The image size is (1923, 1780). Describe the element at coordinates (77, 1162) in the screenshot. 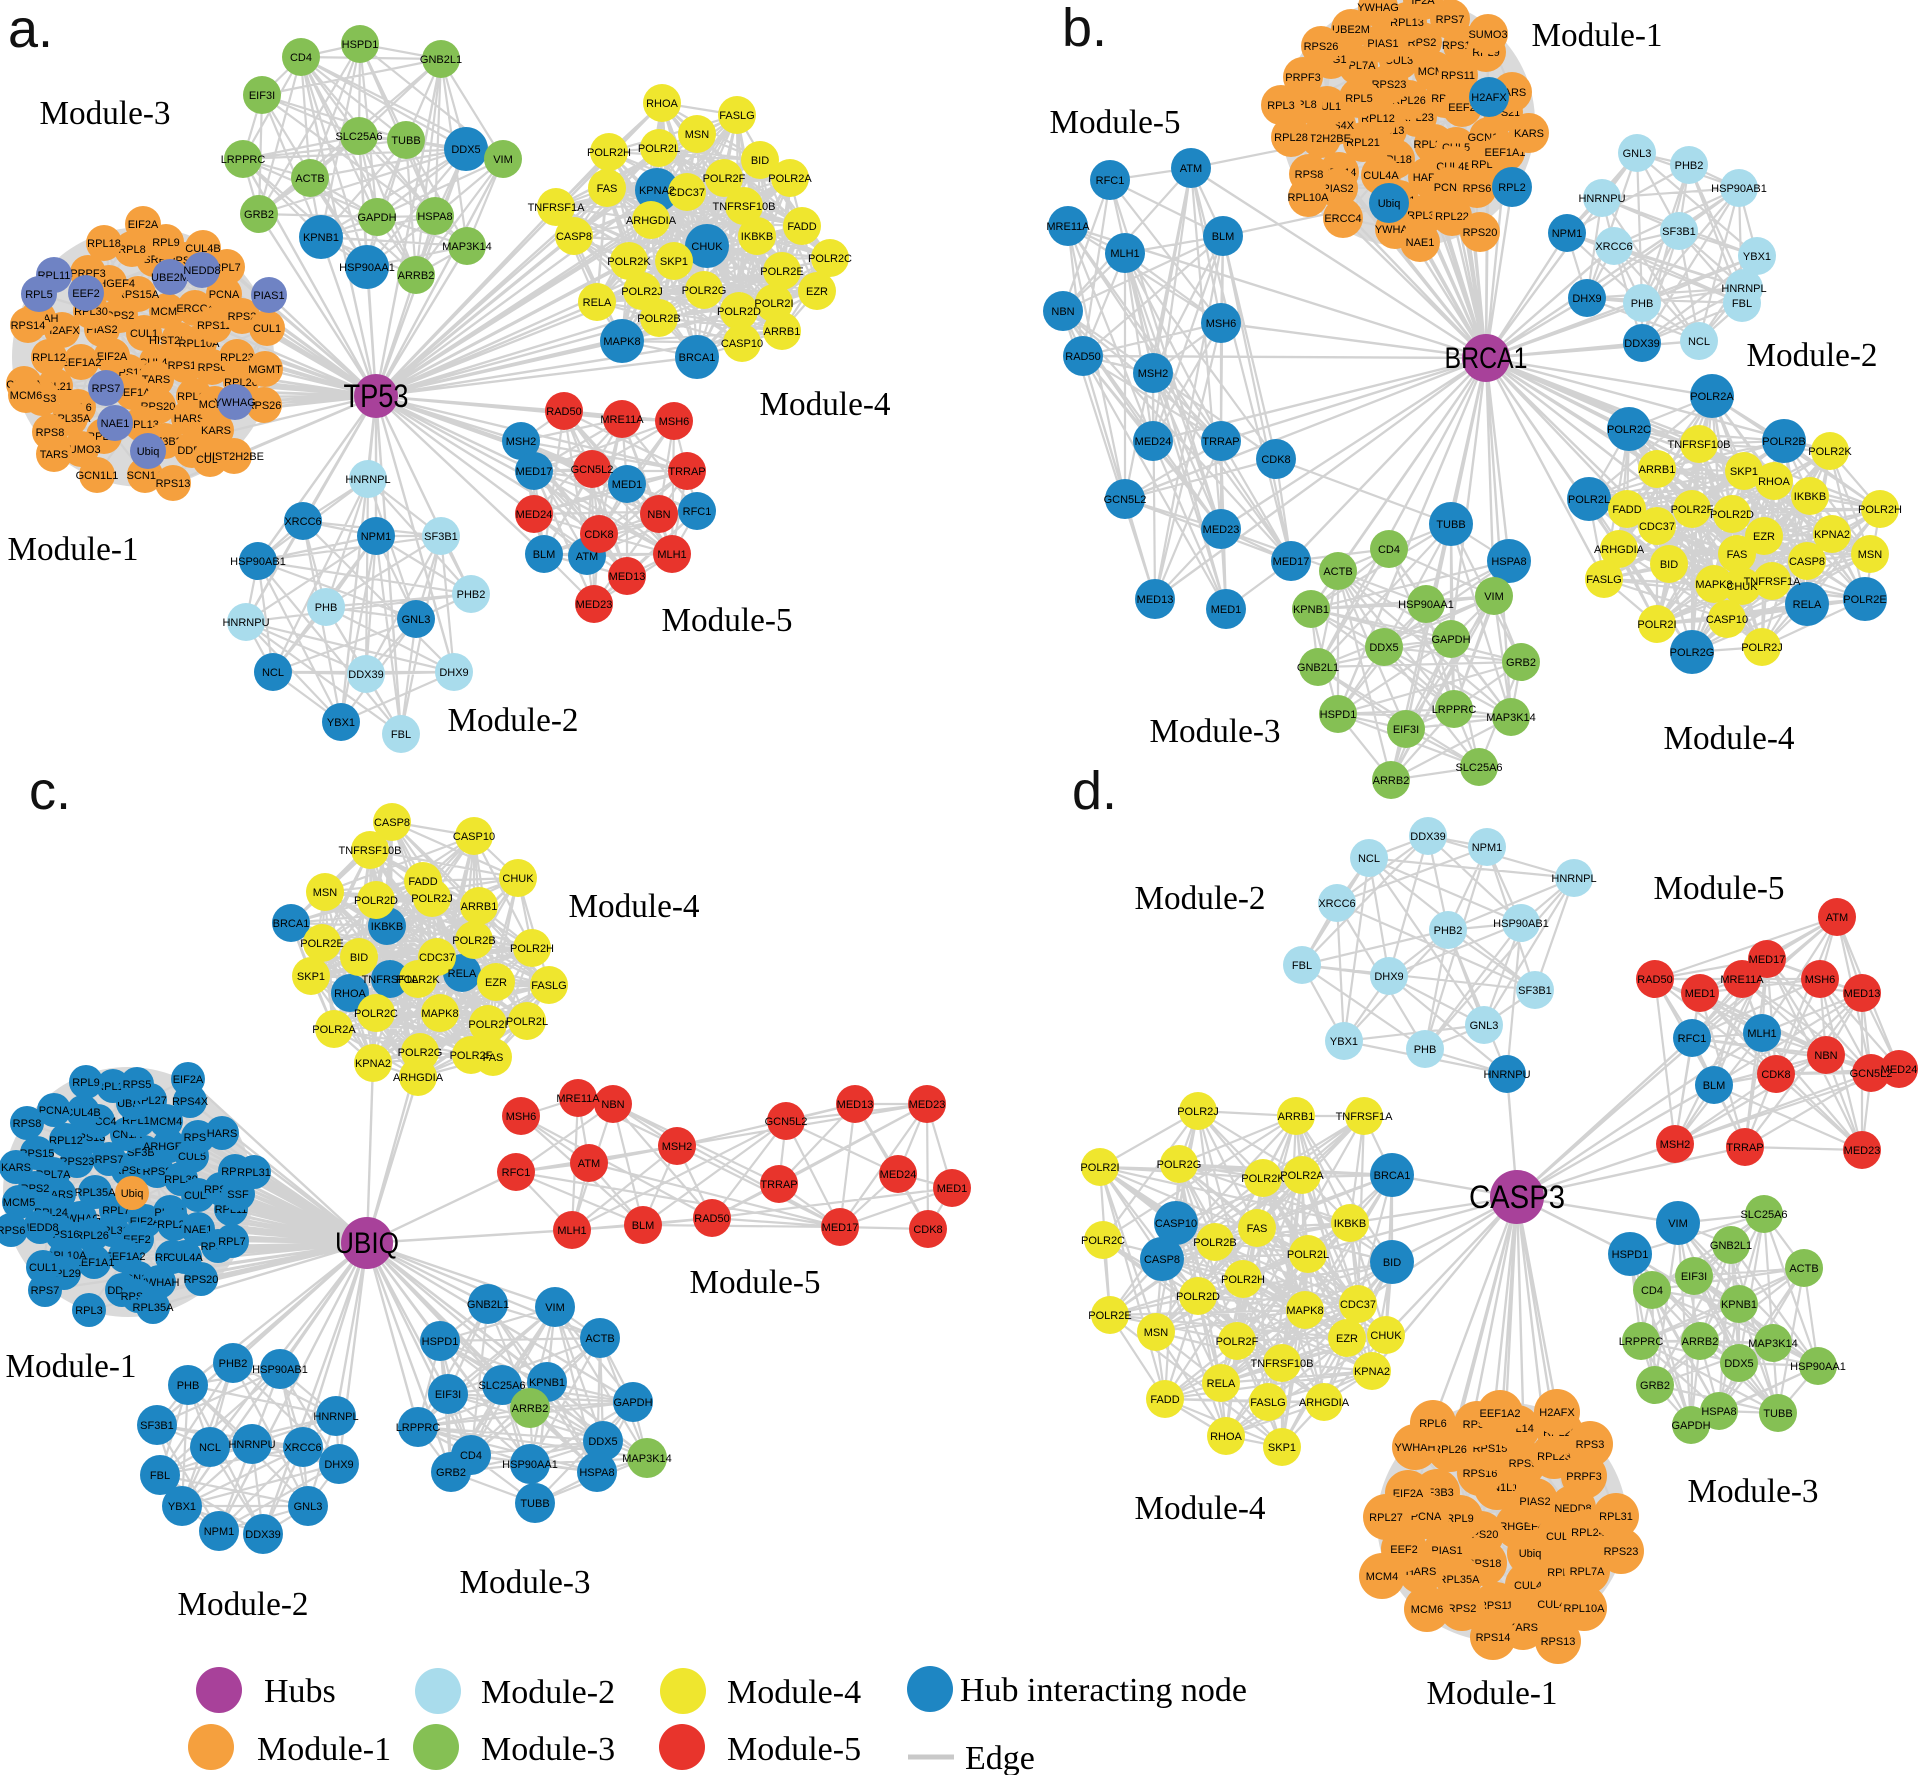

I see `svg-text: RPS23` at that location.